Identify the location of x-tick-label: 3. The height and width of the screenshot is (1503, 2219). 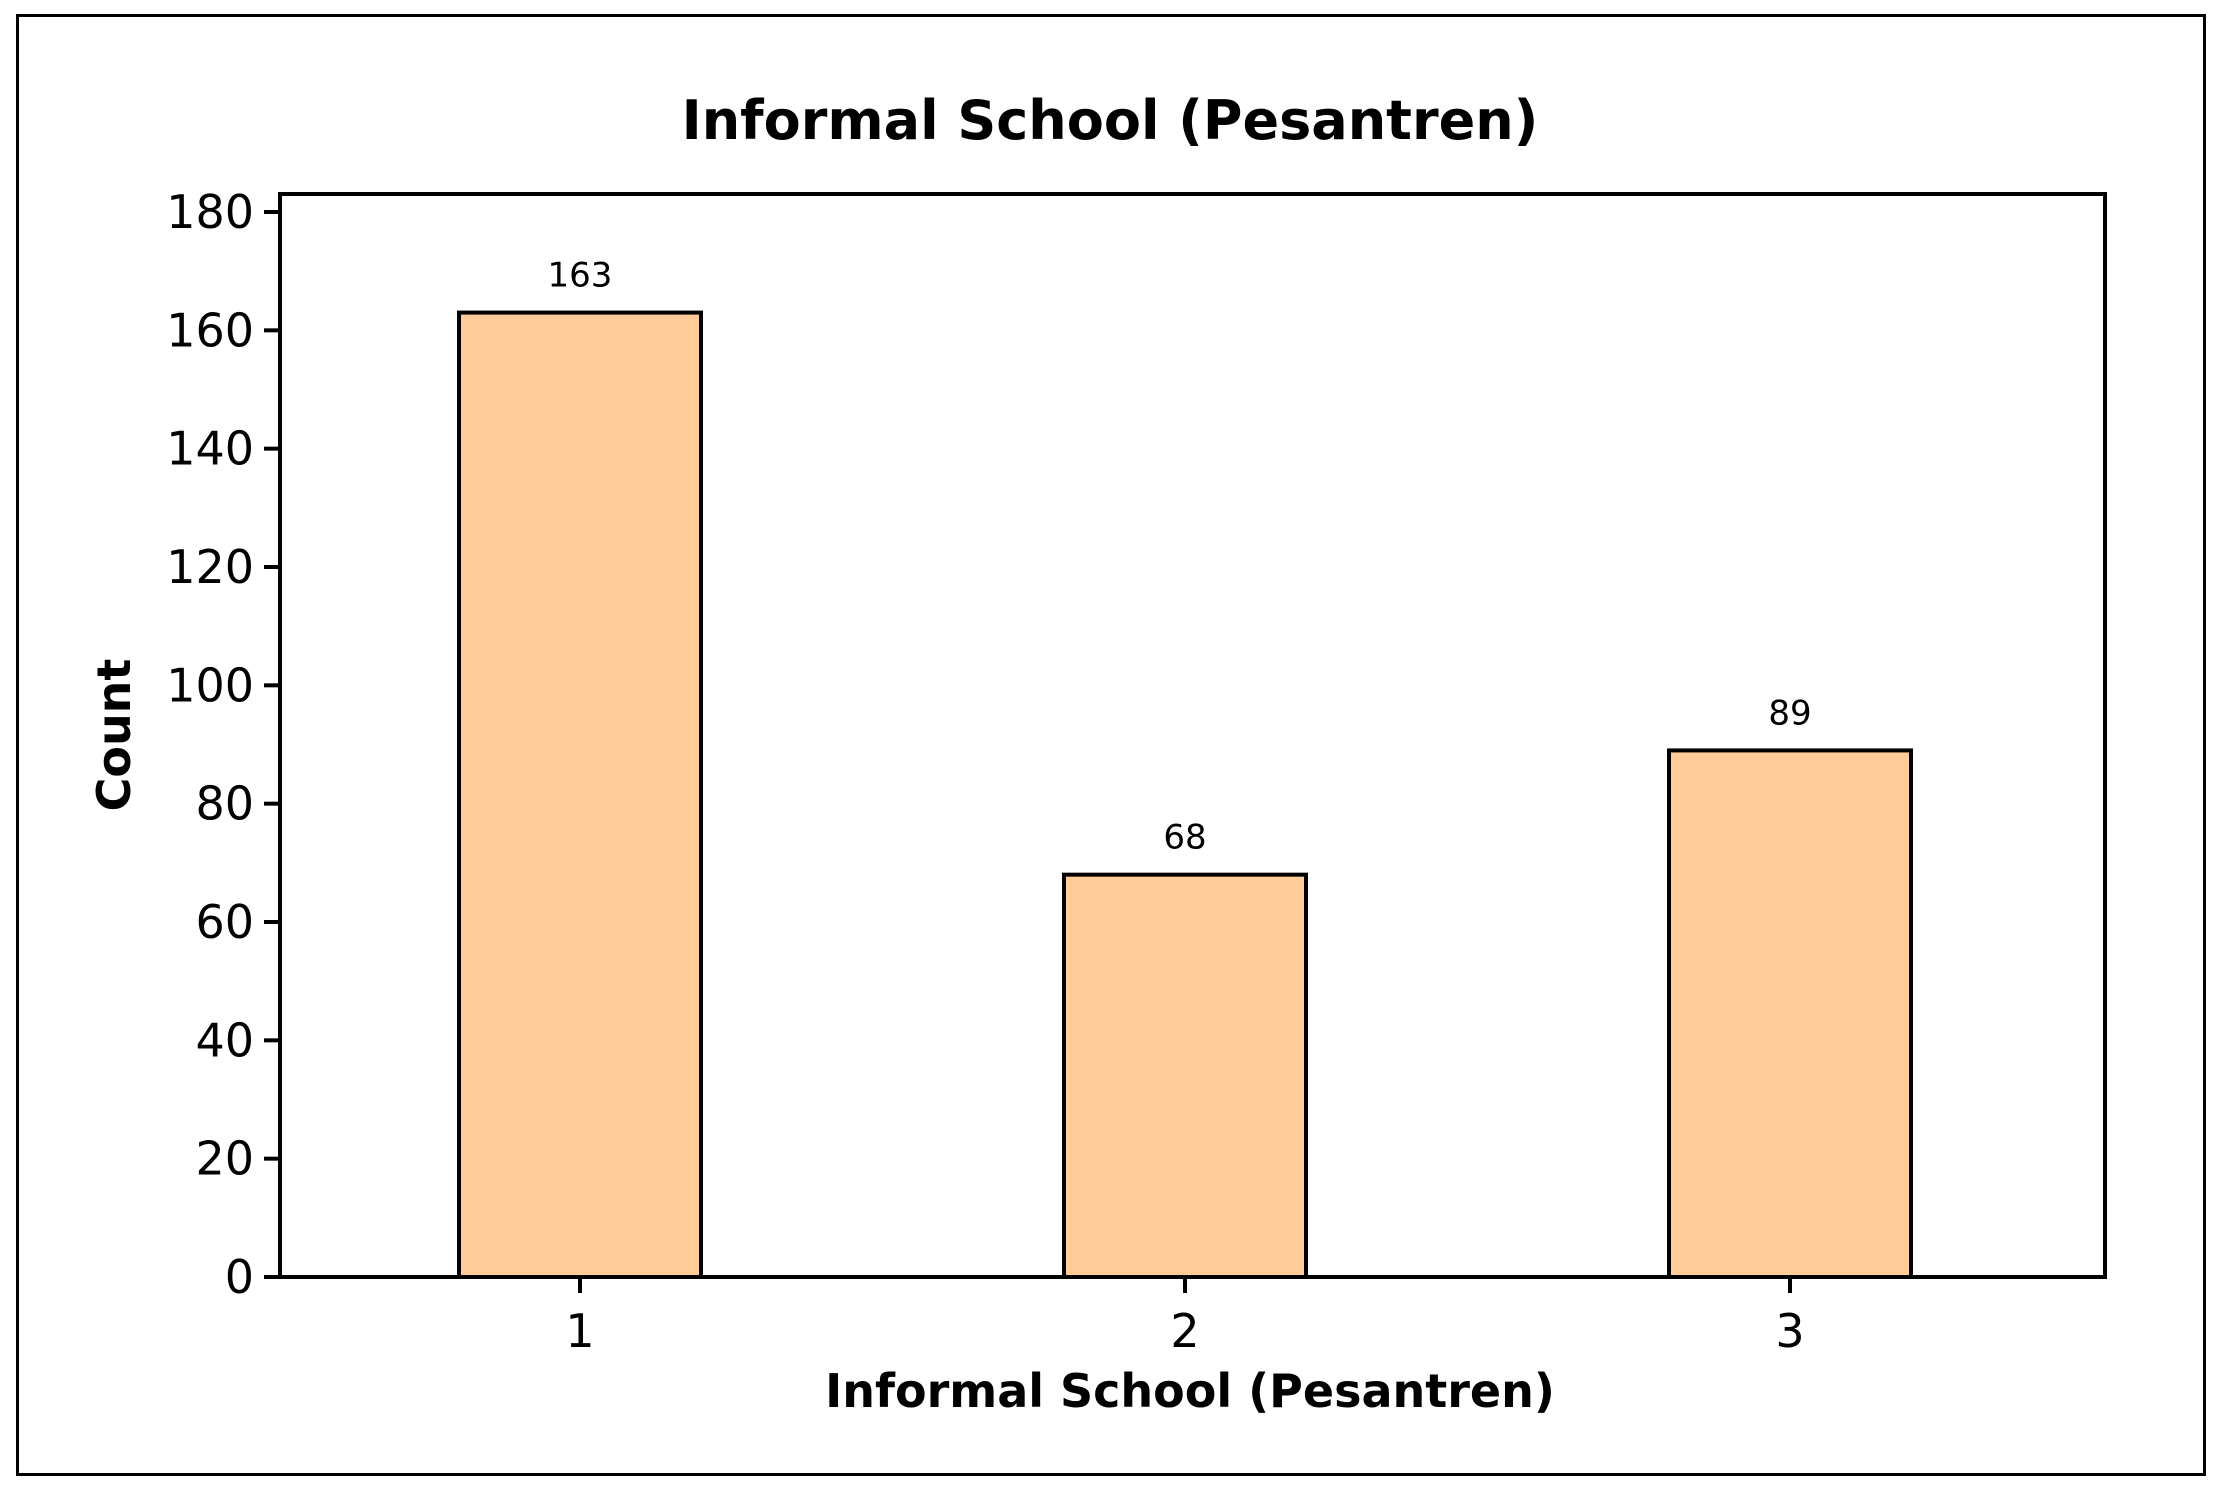
(1789, 1331).